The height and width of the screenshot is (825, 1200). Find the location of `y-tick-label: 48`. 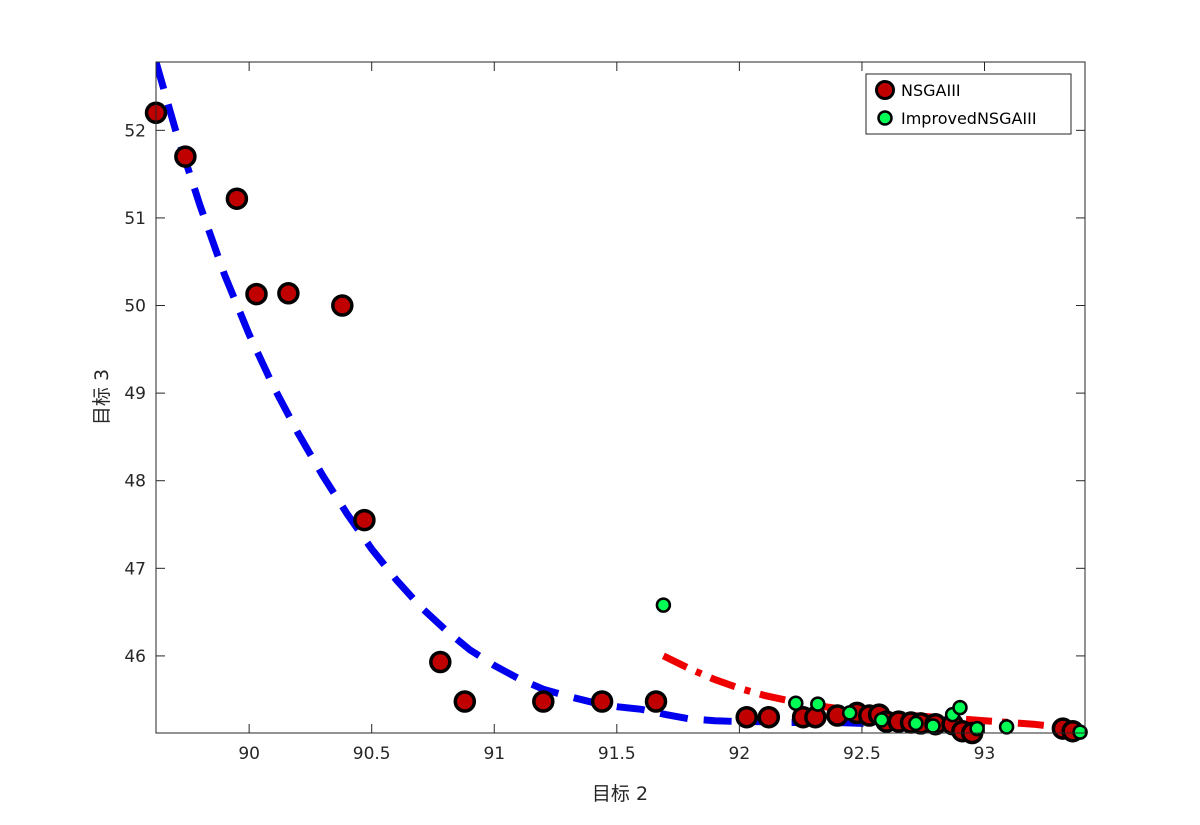

y-tick-label: 48 is located at coordinates (135, 482).